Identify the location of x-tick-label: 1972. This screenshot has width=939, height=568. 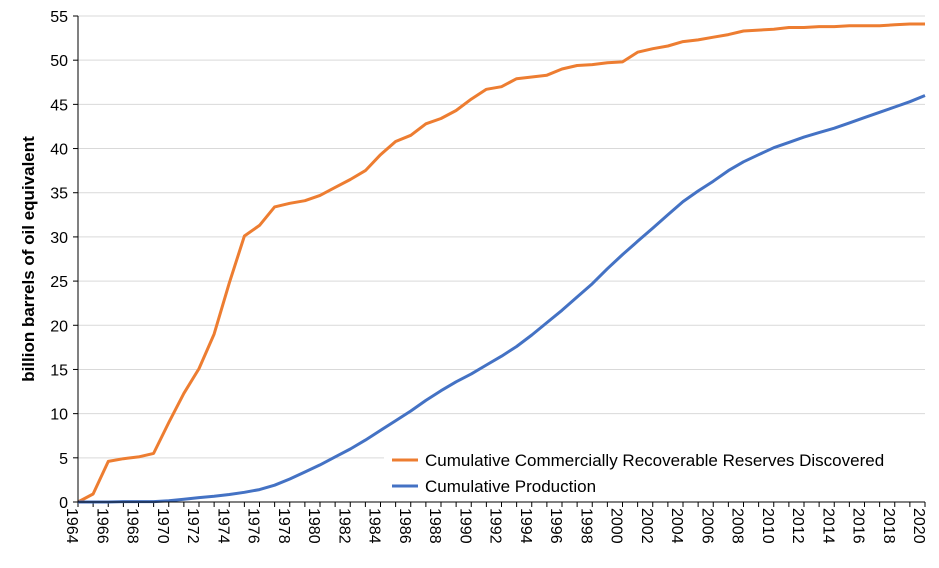
(192, 526).